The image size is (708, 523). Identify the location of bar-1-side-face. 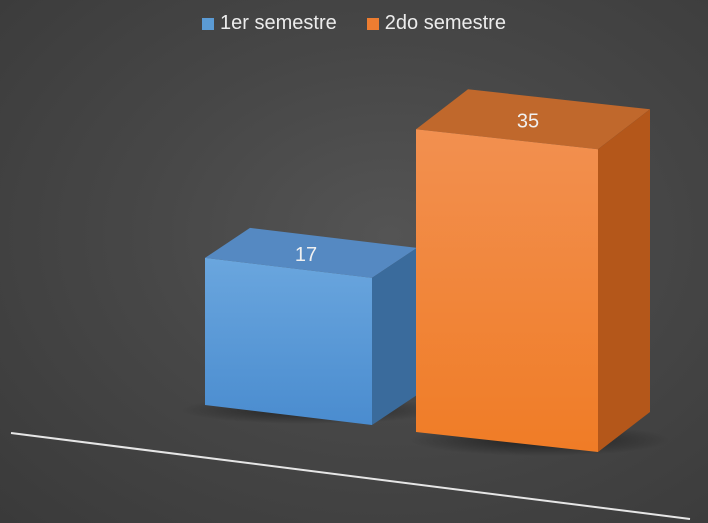
(394, 336).